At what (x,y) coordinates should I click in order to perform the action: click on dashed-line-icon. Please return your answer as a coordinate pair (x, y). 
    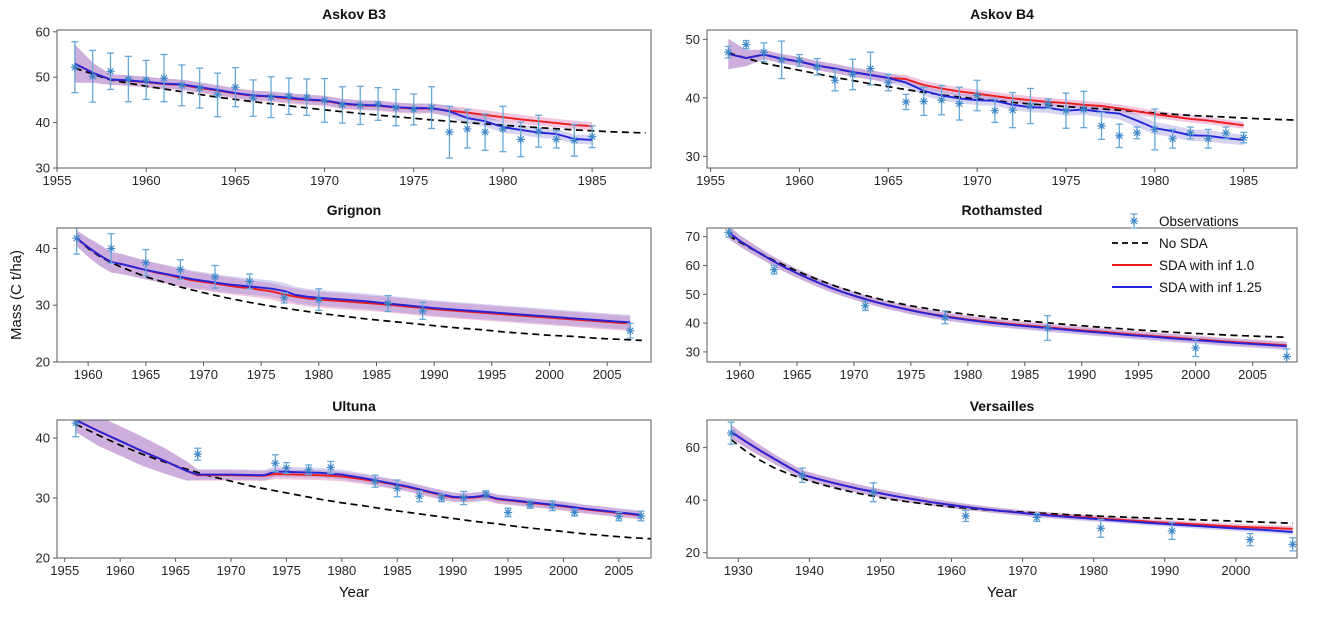
    Looking at the image, I should click on (1132, 243).